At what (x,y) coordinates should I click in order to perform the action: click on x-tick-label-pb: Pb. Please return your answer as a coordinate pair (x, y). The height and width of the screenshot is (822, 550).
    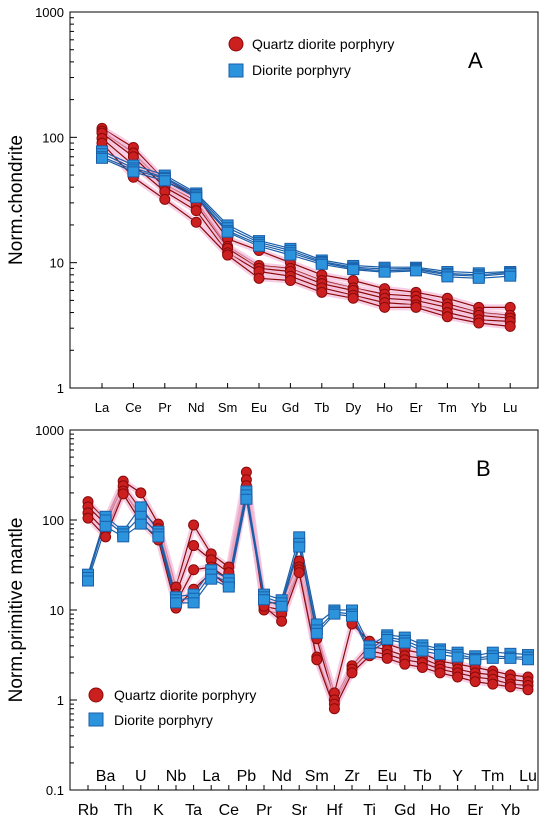
    Looking at the image, I should click on (247, 776).